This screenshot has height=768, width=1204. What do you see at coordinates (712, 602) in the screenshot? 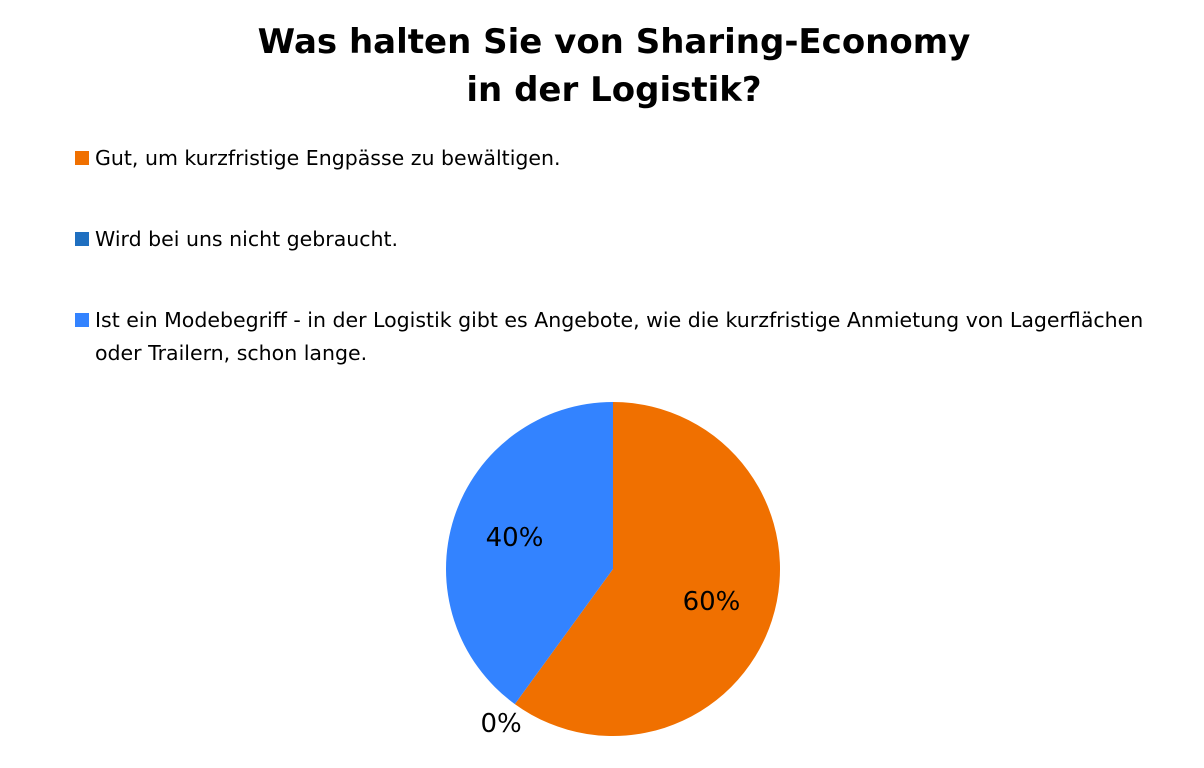
I see `data-label-gut: 60%` at bounding box center [712, 602].